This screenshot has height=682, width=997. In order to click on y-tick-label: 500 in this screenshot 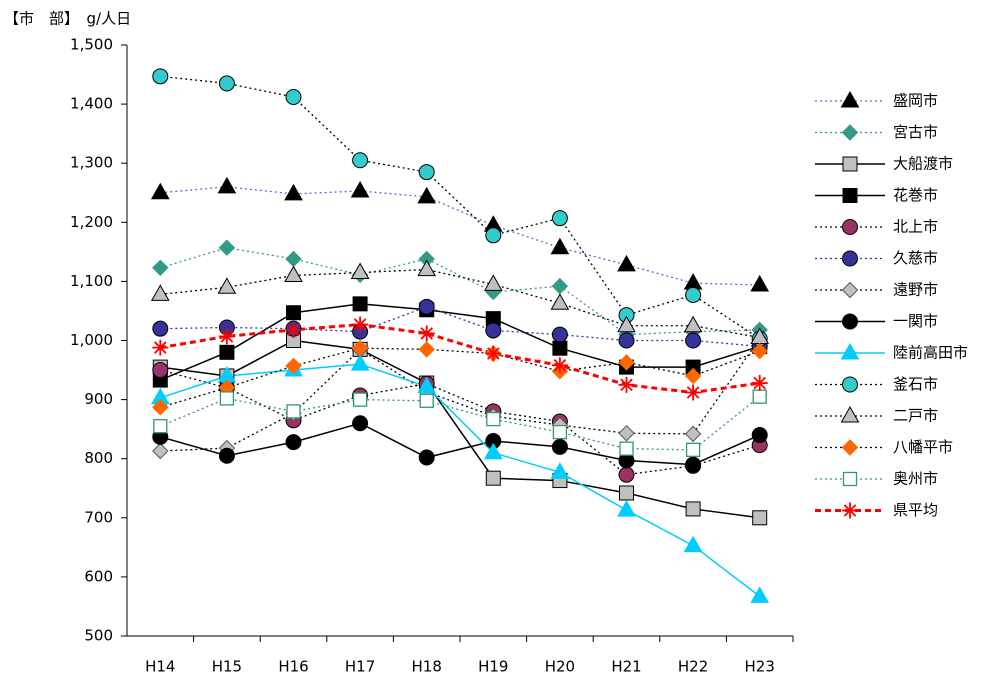, I will do `click(98, 636)`.